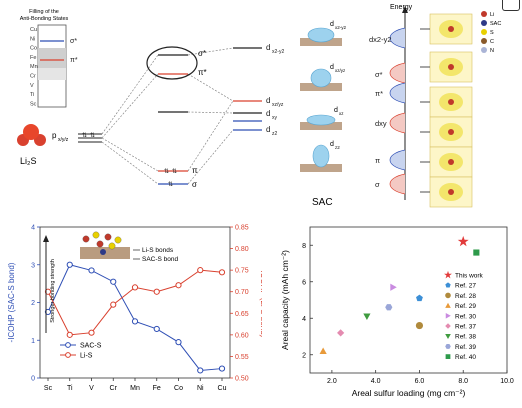 The height and width of the screenshot is (408, 522). Describe the element at coordinates (33, 303) in the screenshot. I see `left-tick-label: 2` at that location.